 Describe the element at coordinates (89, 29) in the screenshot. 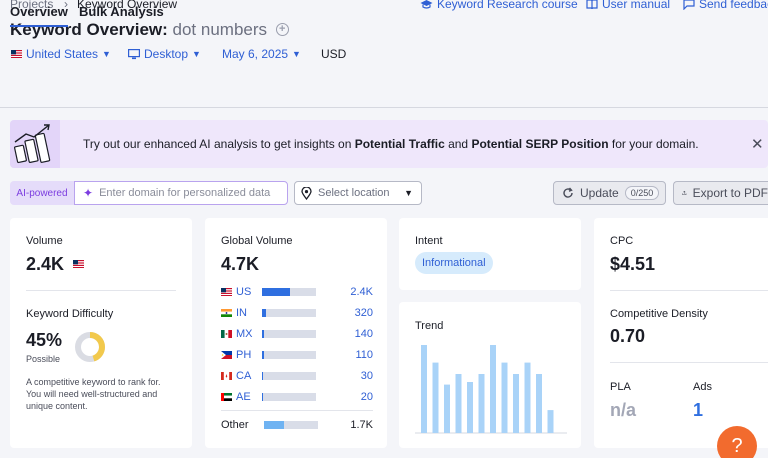

I see `page-title-prefix: Keyword Overview:` at that location.